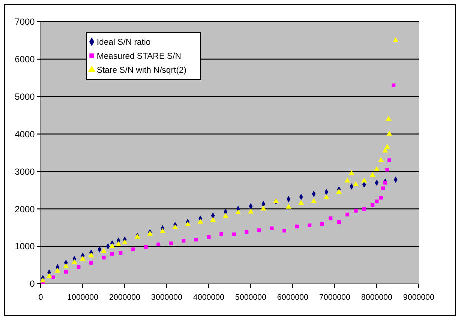 The height and width of the screenshot is (320, 460). Describe the element at coordinates (293, 297) in the screenshot. I see `x-tick-label: 6000000` at that location.